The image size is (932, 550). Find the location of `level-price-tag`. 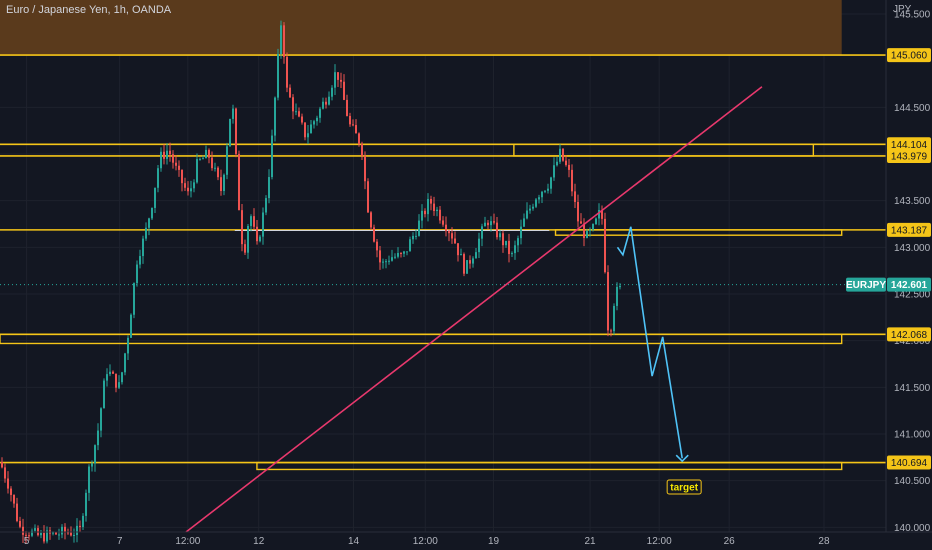

level-price-tag is located at coordinates (909, 462).